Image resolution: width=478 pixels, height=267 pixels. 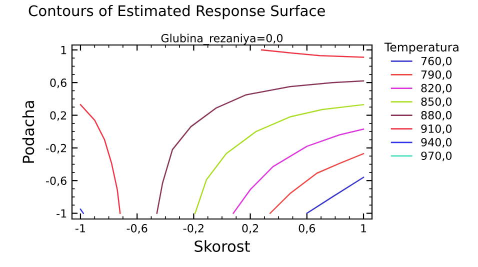 I want to click on x-tick-label: 0,6, so click(x=307, y=229).